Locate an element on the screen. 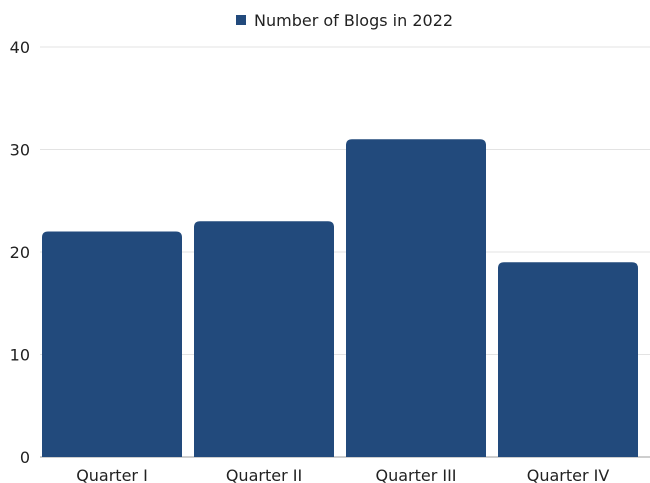  legend-swatch is located at coordinates (241, 20).